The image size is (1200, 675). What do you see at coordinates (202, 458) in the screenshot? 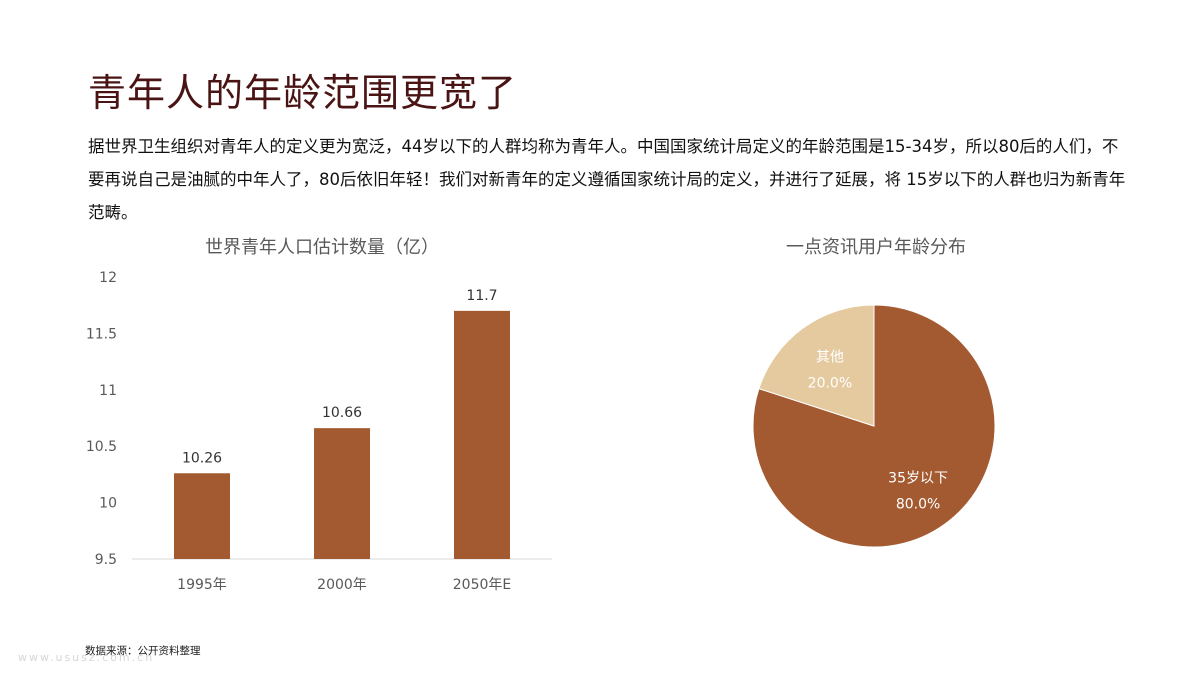
I see `bar-data-label: 10.26` at bounding box center [202, 458].